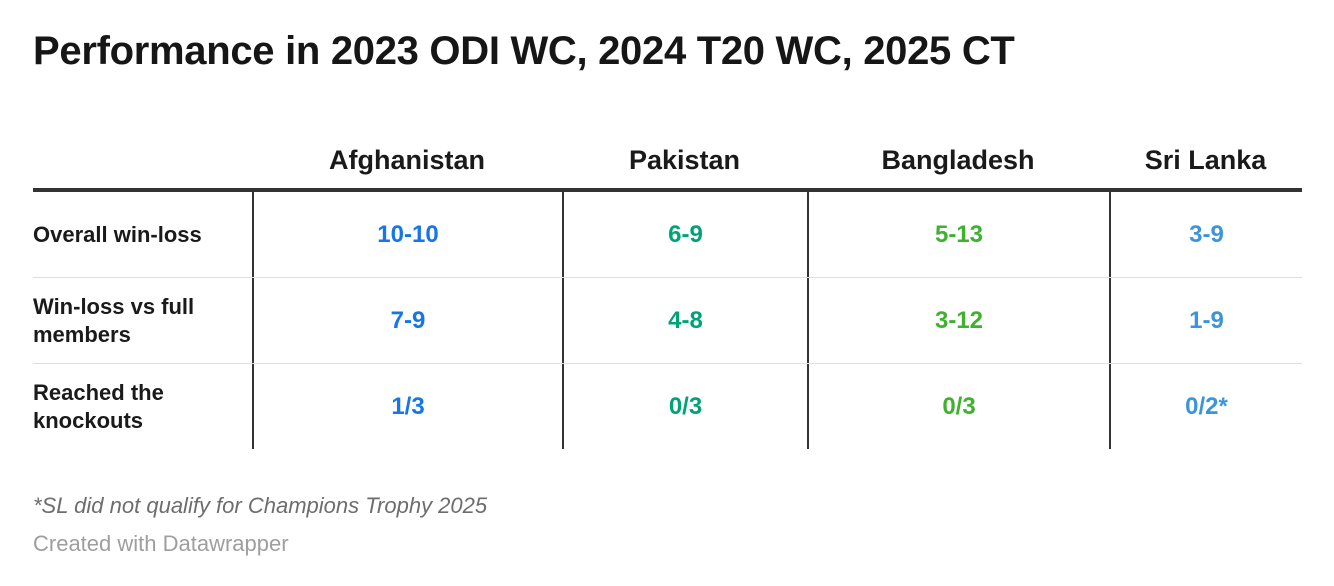 The height and width of the screenshot is (586, 1334). Describe the element at coordinates (684, 234) in the screenshot. I see `value-cell: 6-9` at that location.